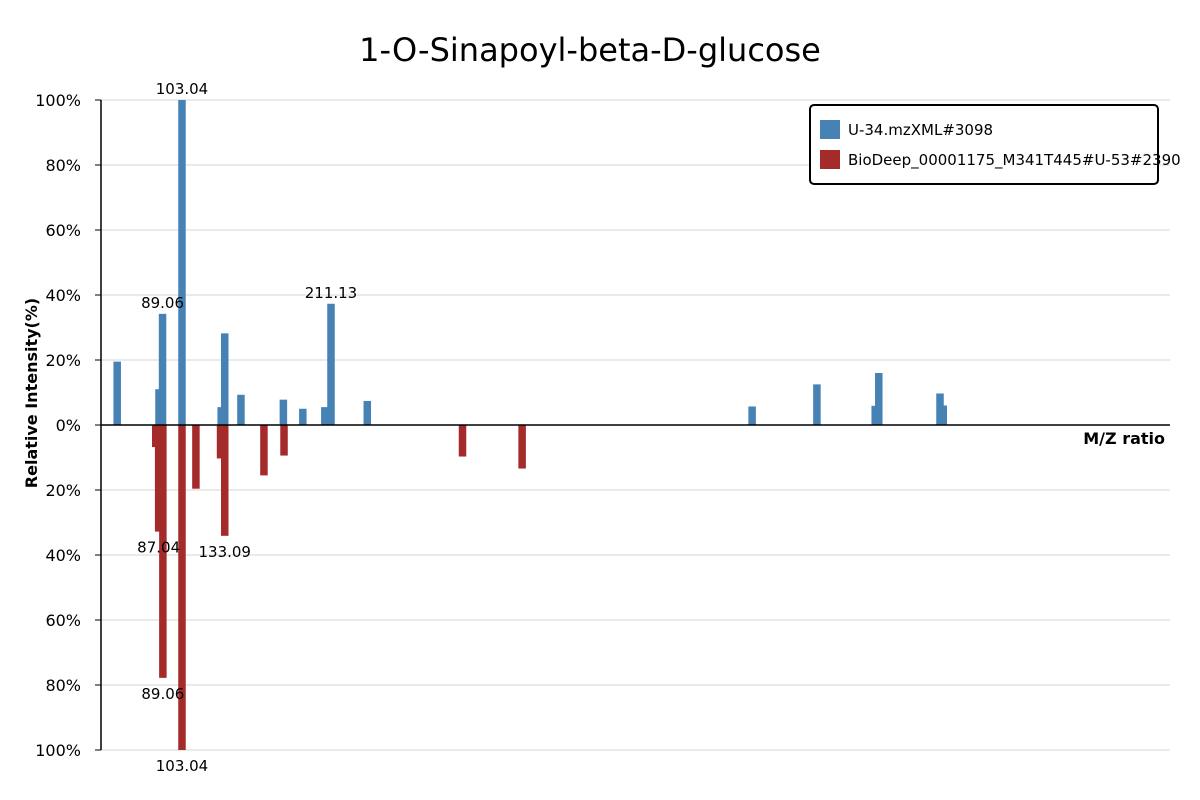 The image size is (1200, 800). I want to click on query-peak-label: 211.13, so click(331, 293).